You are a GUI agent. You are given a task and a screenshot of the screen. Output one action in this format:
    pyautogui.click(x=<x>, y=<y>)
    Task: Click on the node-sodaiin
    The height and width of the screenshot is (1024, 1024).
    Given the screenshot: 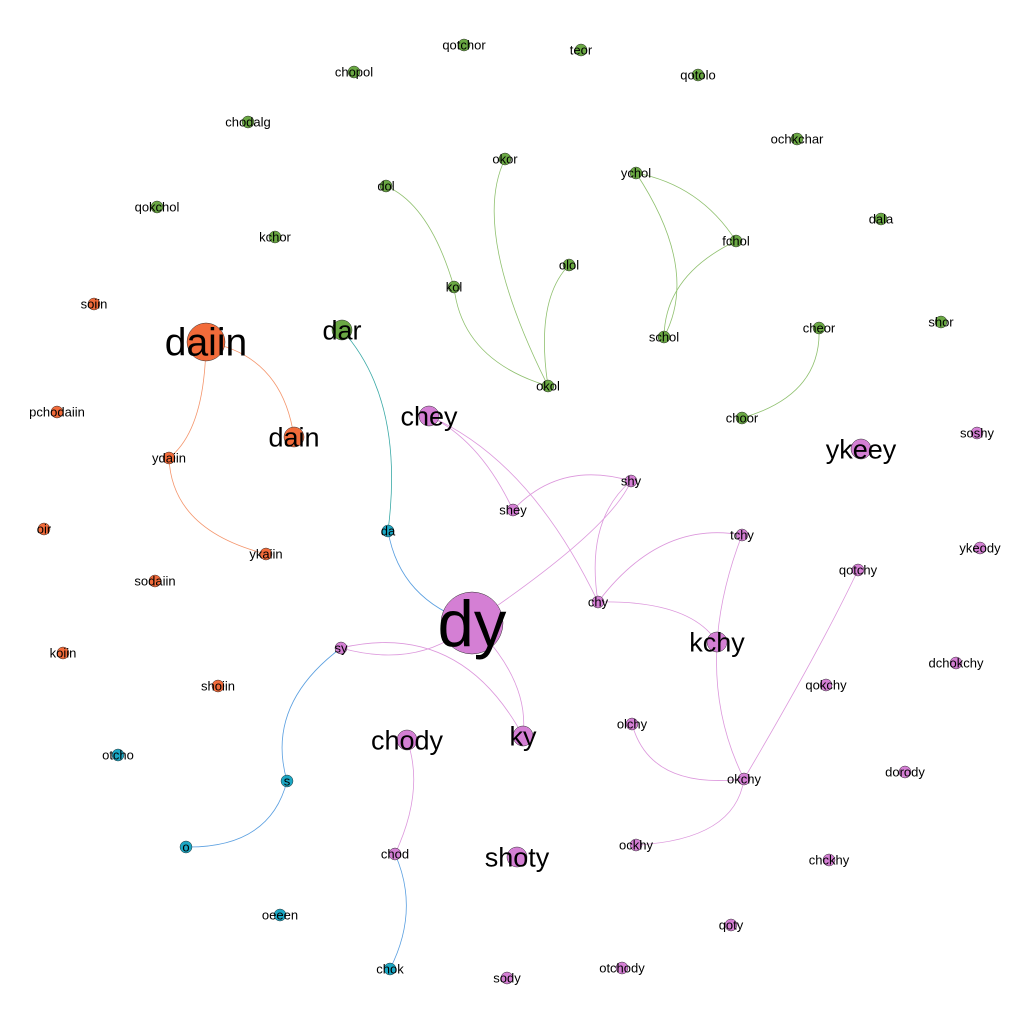 What is the action you would take?
    pyautogui.click(x=155, y=581)
    